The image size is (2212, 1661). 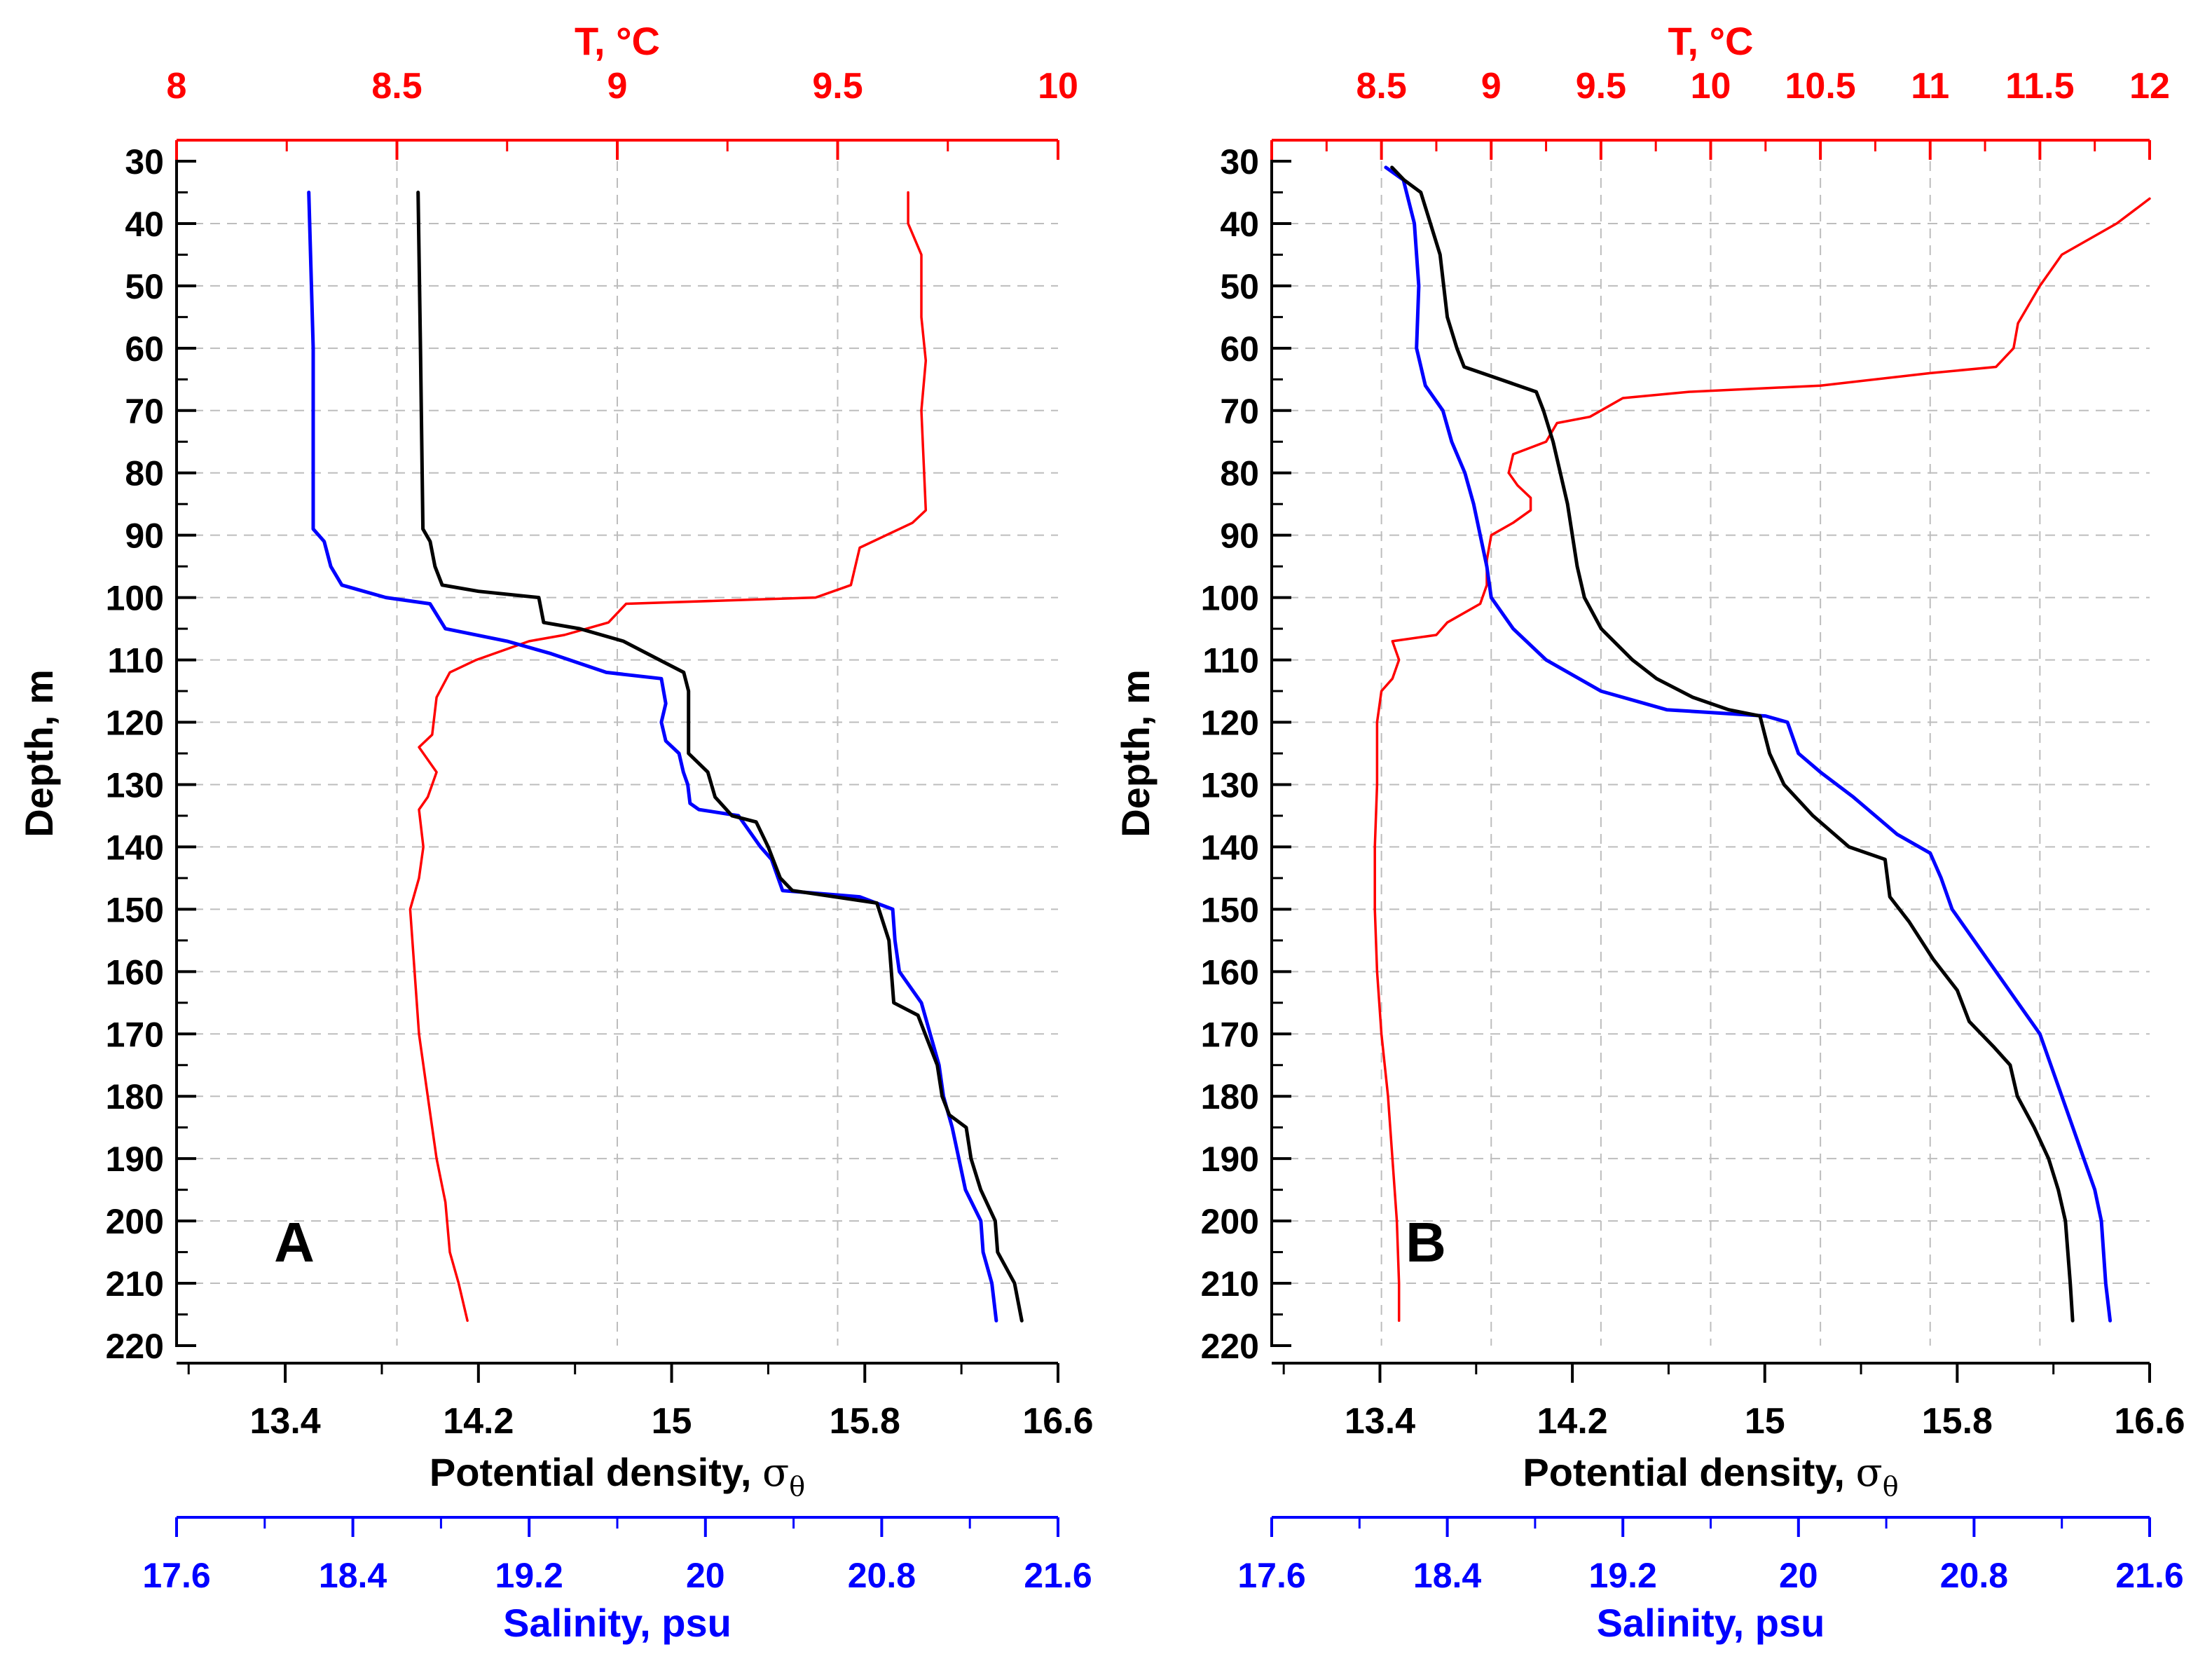 I want to click on temperature-tick-label: 9.5, so click(x=838, y=86).